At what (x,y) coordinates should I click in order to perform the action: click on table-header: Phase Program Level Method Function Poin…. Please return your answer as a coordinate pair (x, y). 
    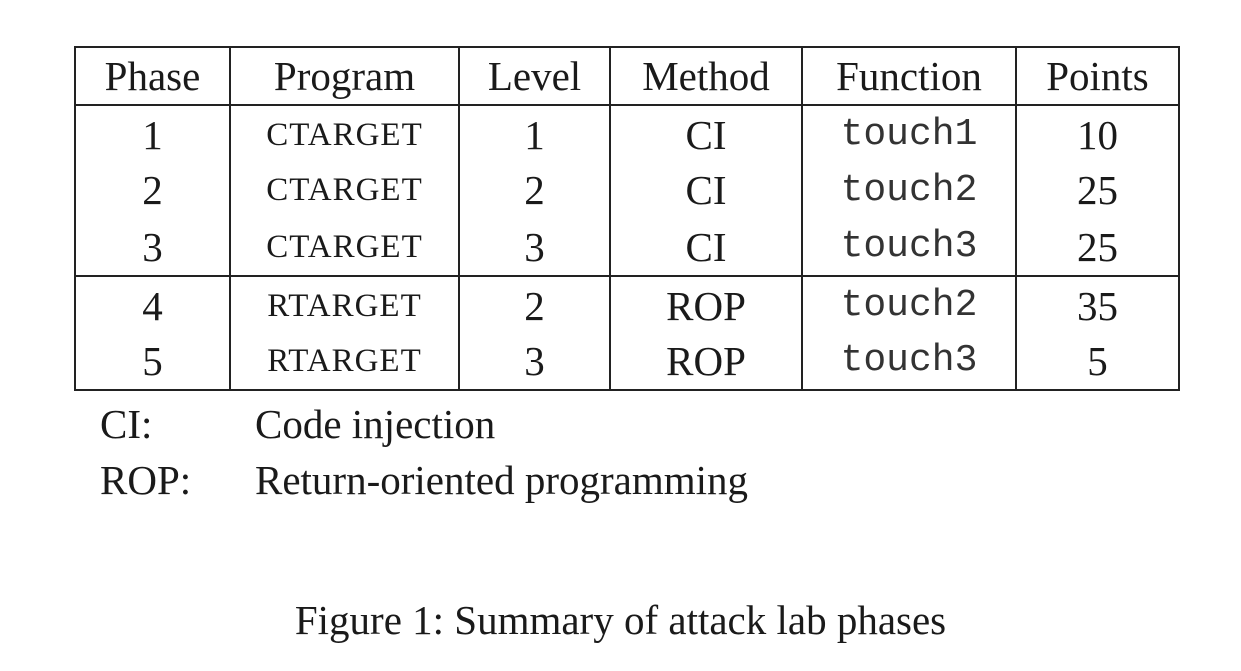
    Looking at the image, I should click on (627, 76).